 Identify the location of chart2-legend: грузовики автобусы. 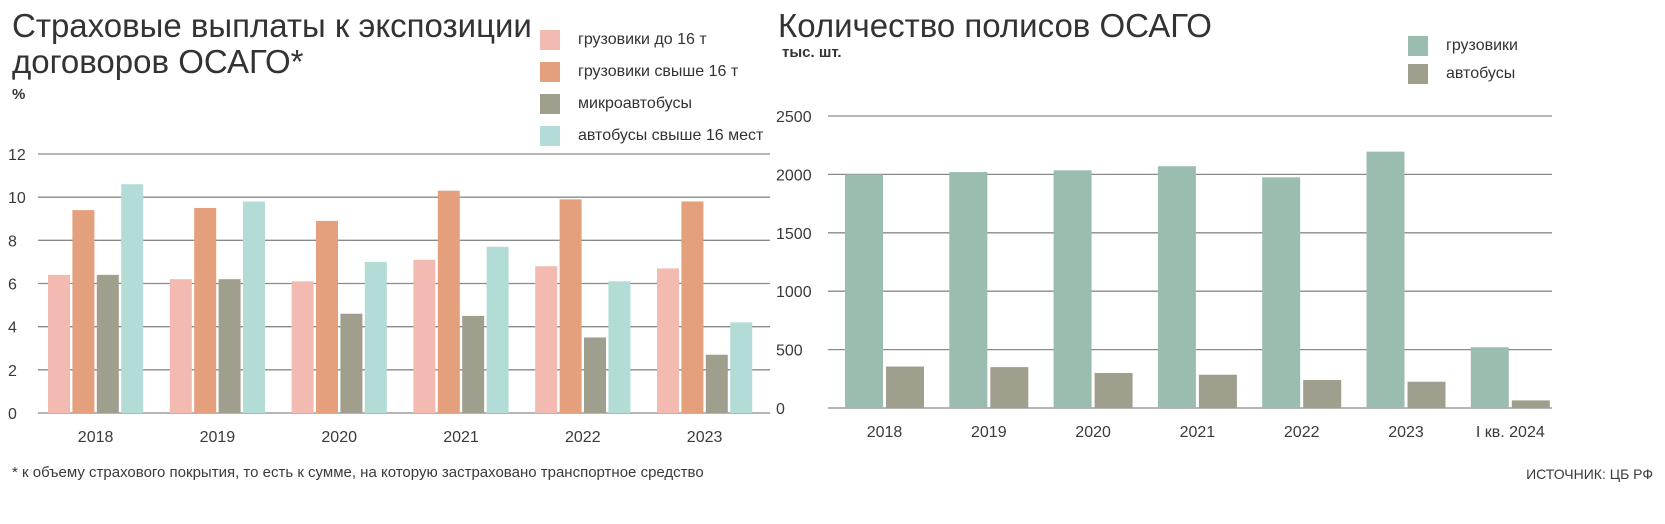
(1463, 60).